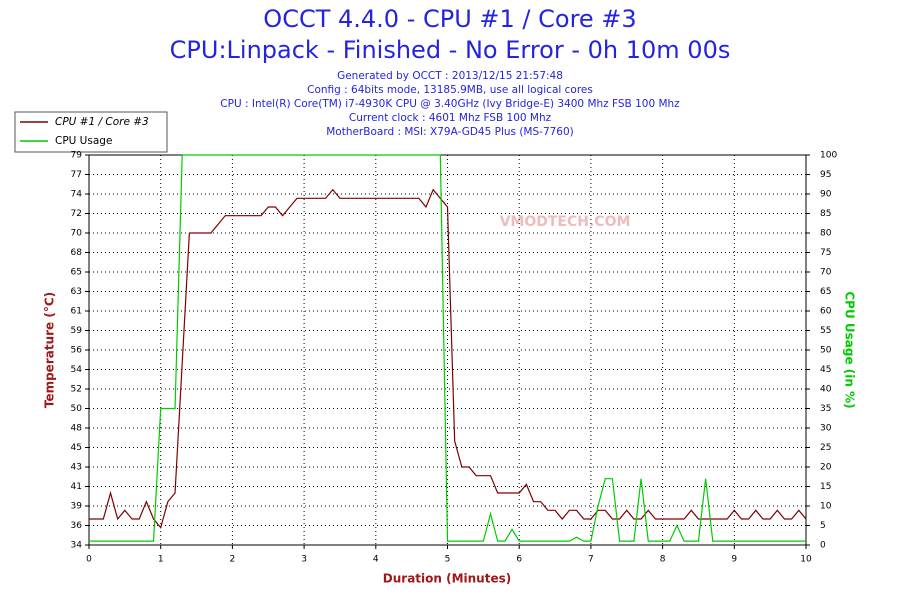 The width and height of the screenshot is (900, 600). Describe the element at coordinates (734, 560) in the screenshot. I see `x-tick-label: 9` at that location.